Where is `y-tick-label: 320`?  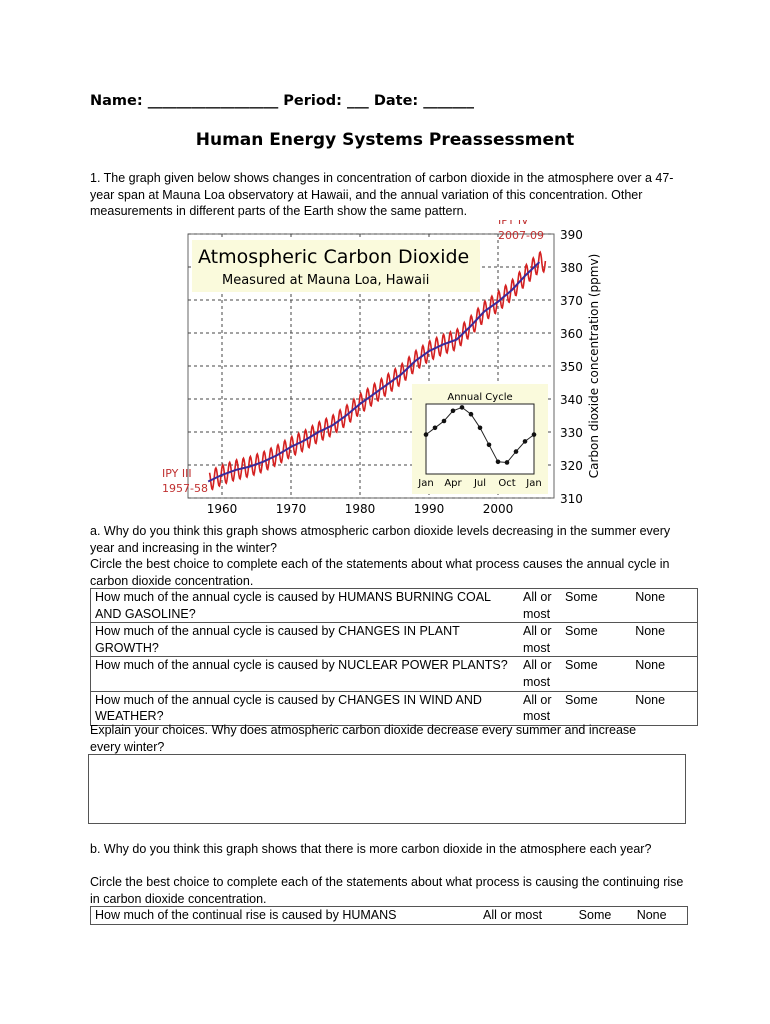
y-tick-label: 320 is located at coordinates (571, 466).